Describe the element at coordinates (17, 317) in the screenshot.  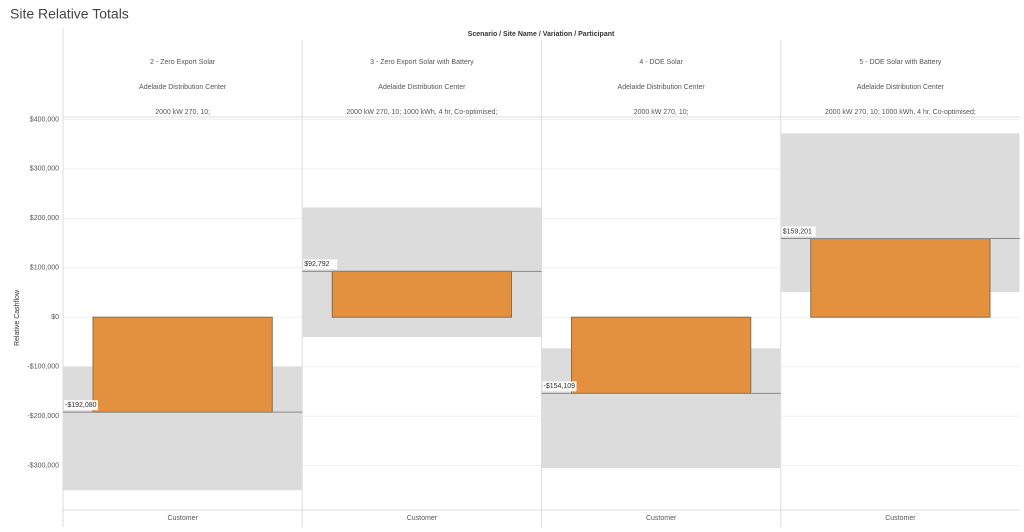
I see `y-axis-title: Relative Cashflow` at that location.